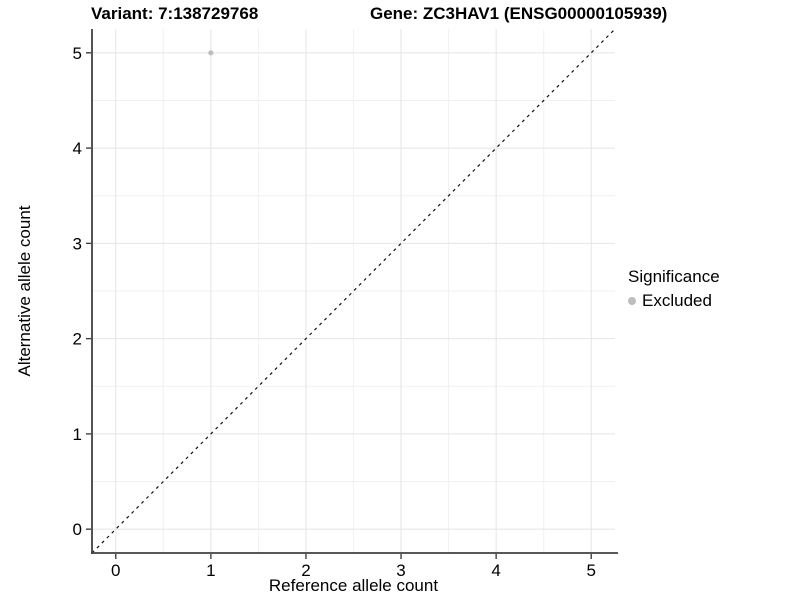 Image resolution: width=800 pixels, height=600 pixels. I want to click on x-tick-label: 0, so click(115, 570).